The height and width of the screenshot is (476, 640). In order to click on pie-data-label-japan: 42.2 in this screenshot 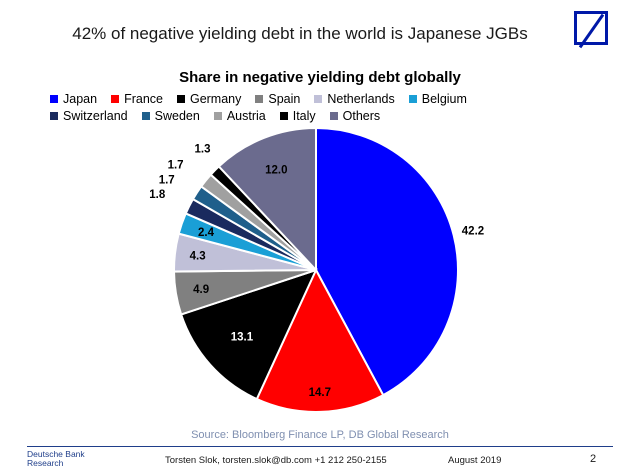, I will do `click(473, 232)`.